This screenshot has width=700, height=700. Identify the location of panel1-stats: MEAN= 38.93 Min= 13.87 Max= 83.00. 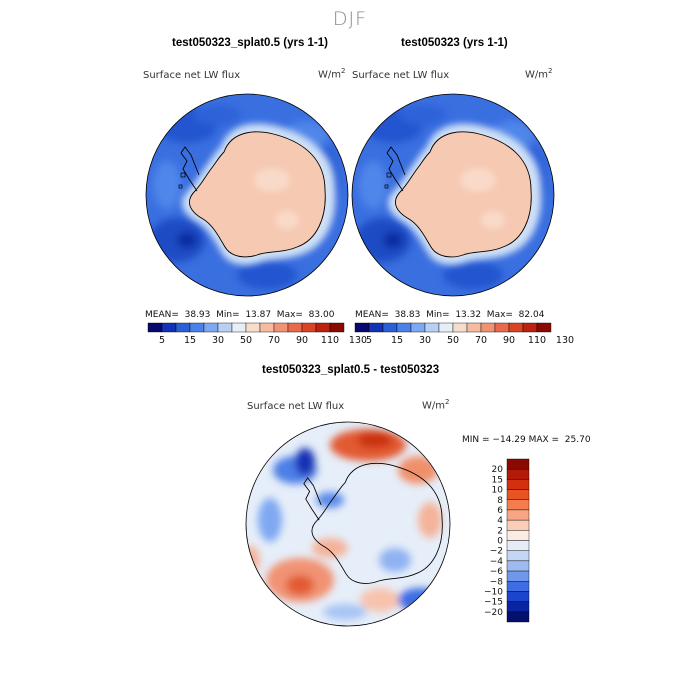
(240, 315).